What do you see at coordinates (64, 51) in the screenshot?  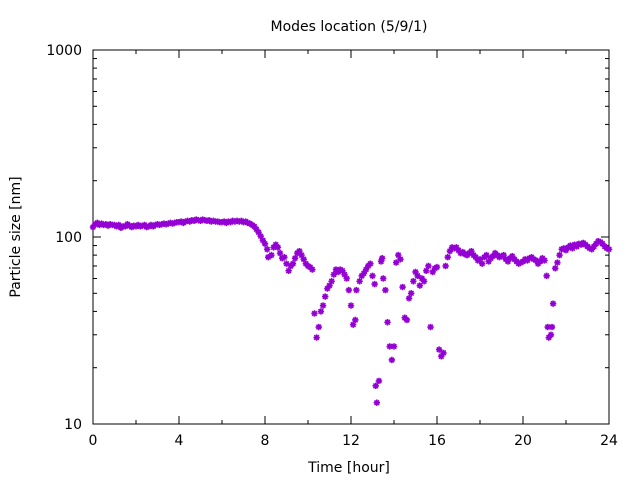 I see `y-tick-label: 1000` at bounding box center [64, 51].